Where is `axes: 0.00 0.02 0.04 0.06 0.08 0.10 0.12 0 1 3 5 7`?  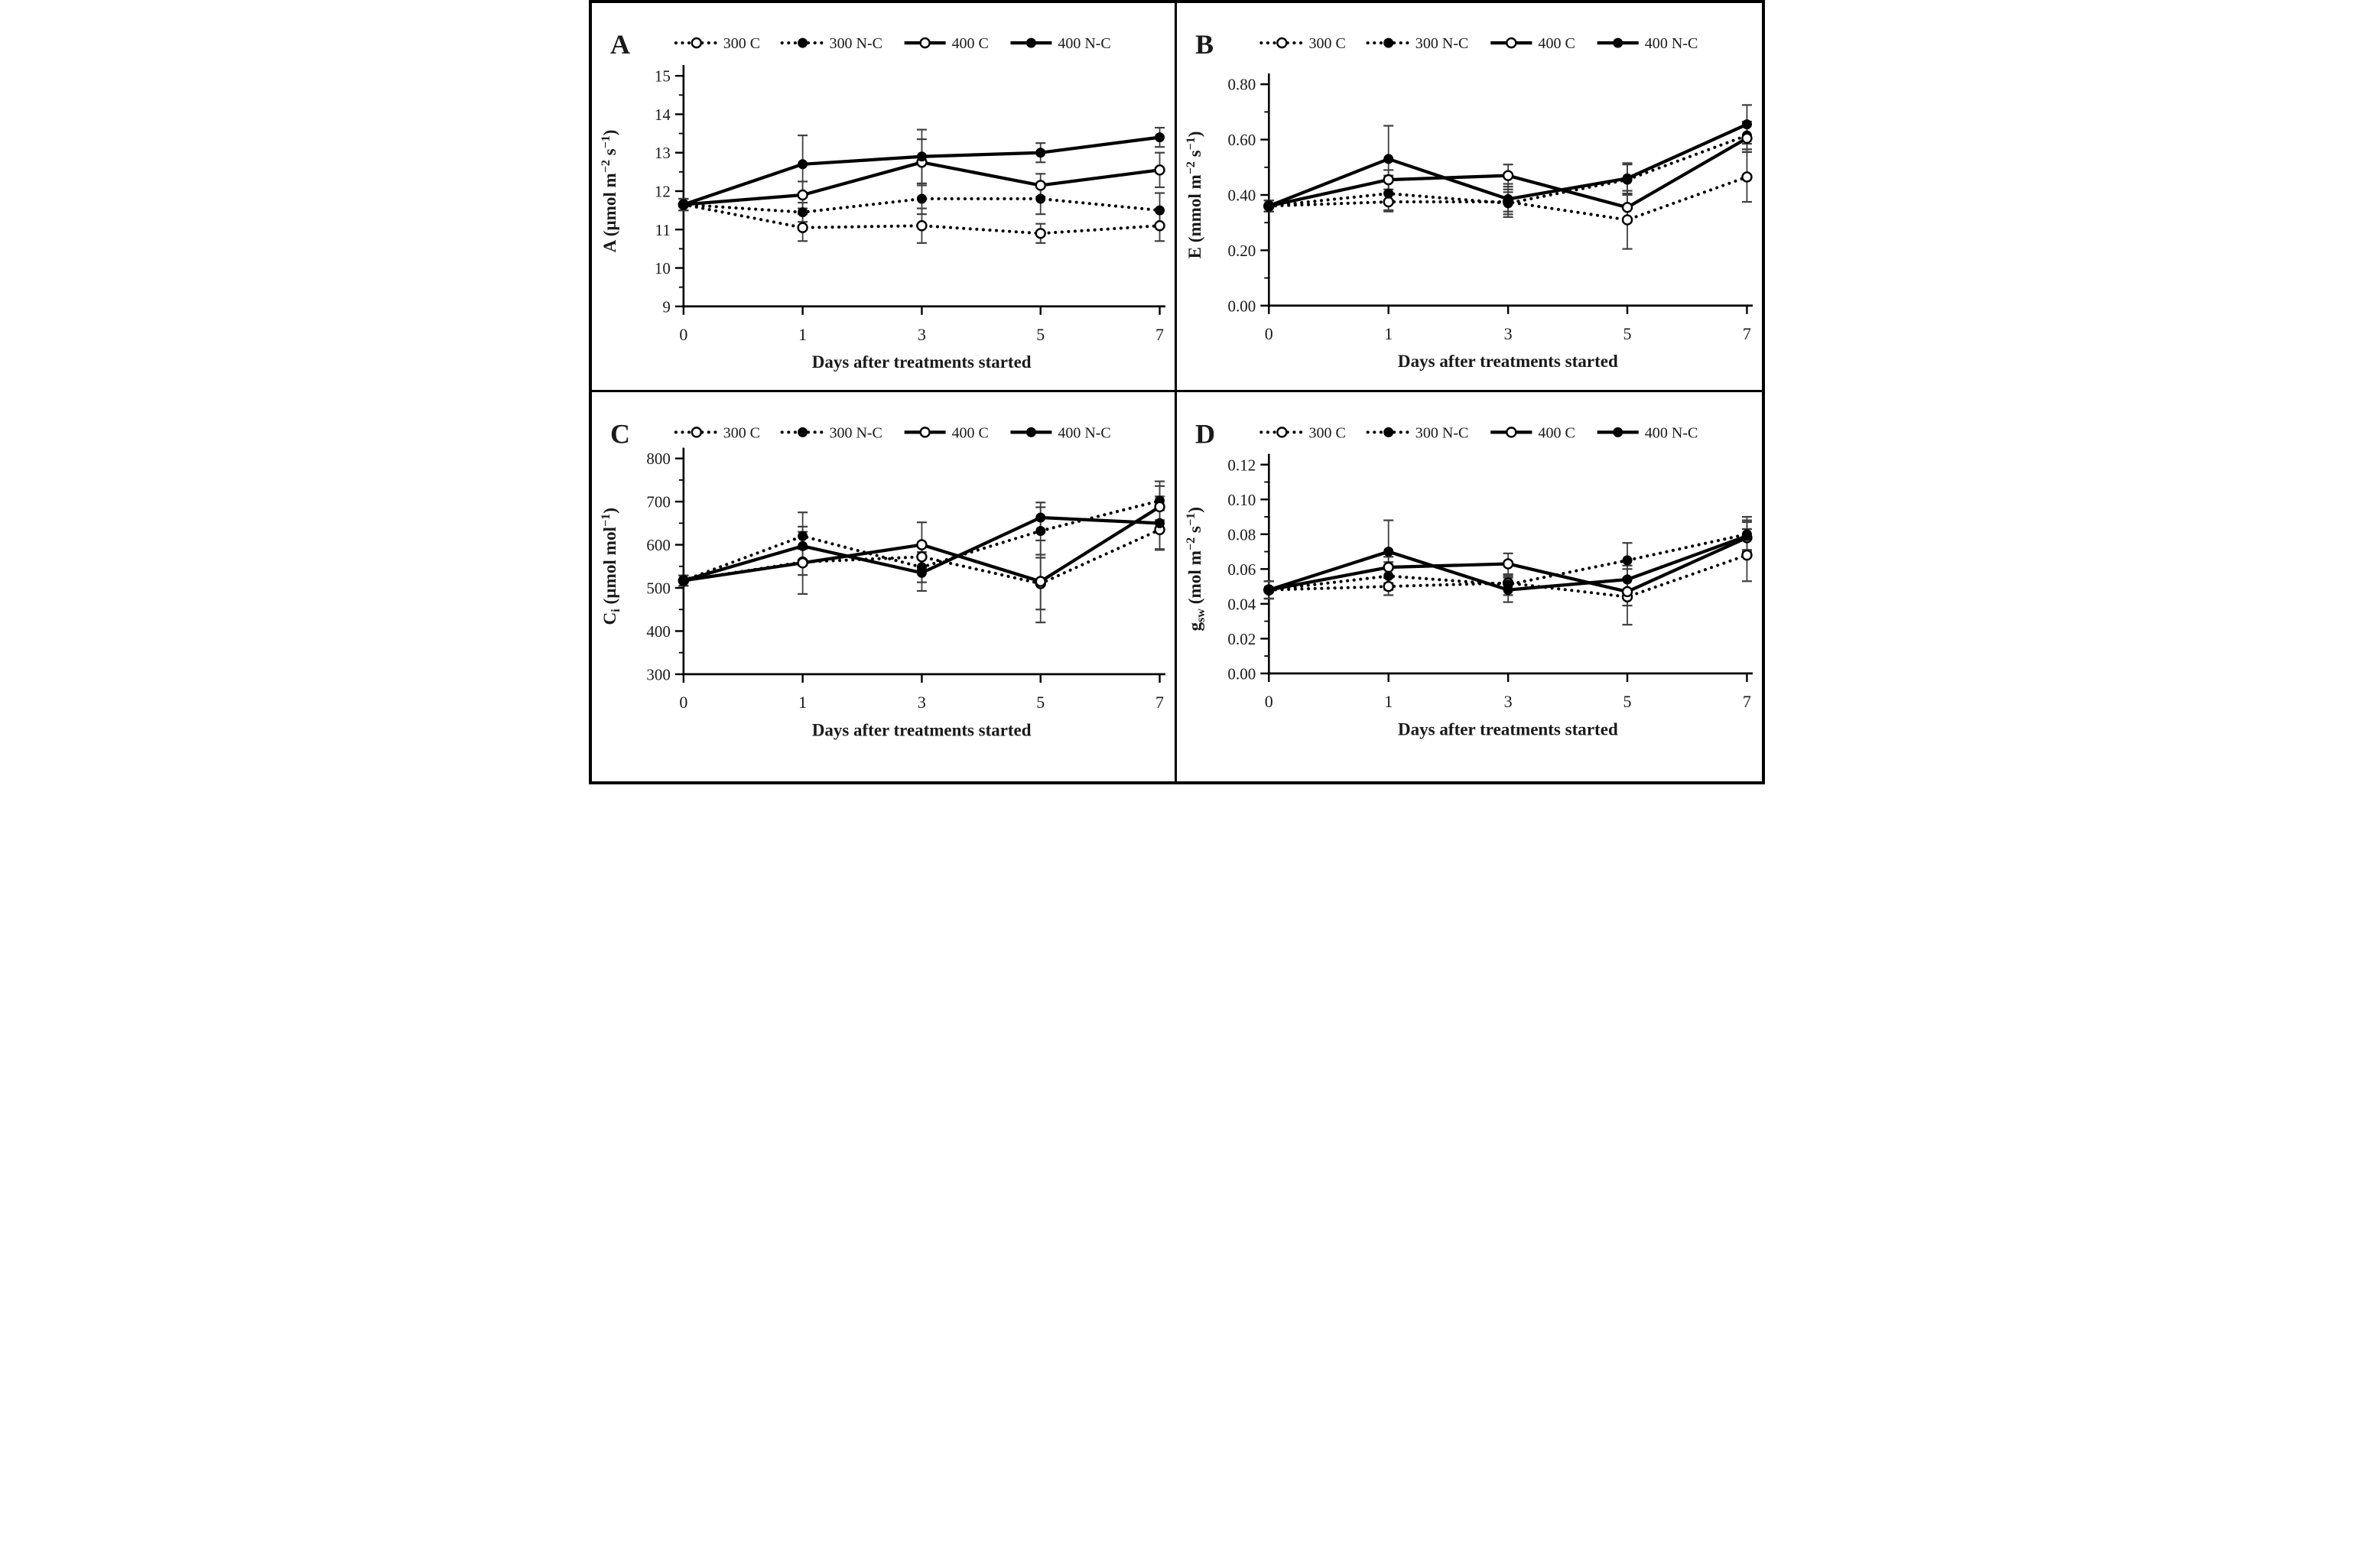 axes: 0.00 0.02 0.04 0.06 0.08 0.10 0.12 0 1 3 5 7 is located at coordinates (1490, 582).